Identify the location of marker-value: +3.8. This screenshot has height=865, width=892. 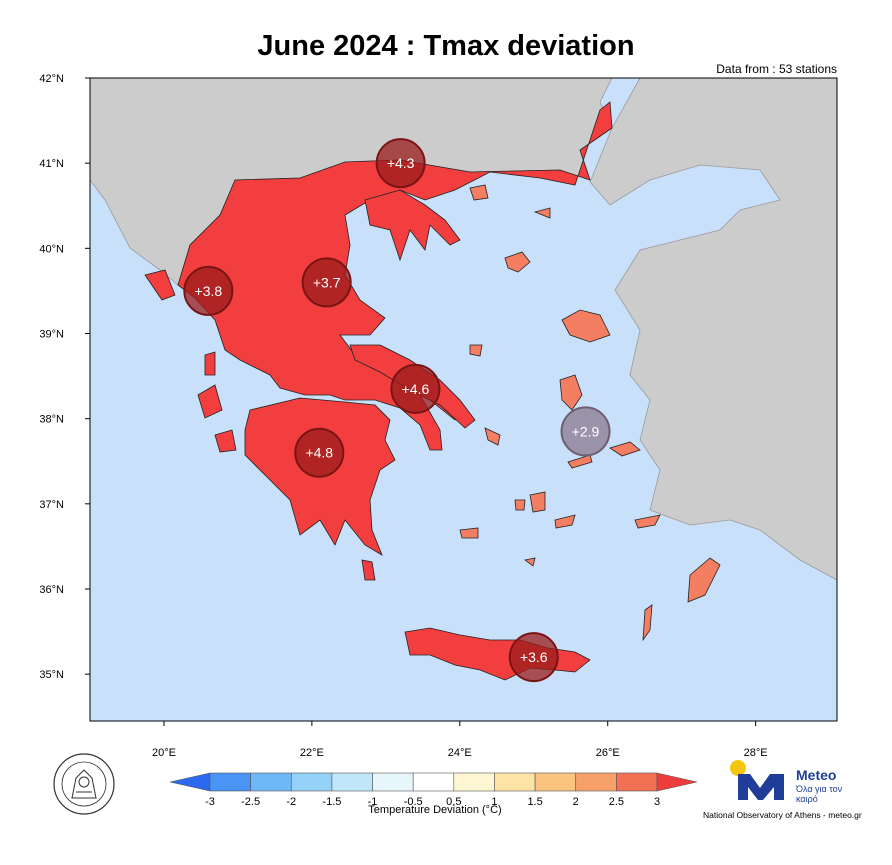
(209, 291).